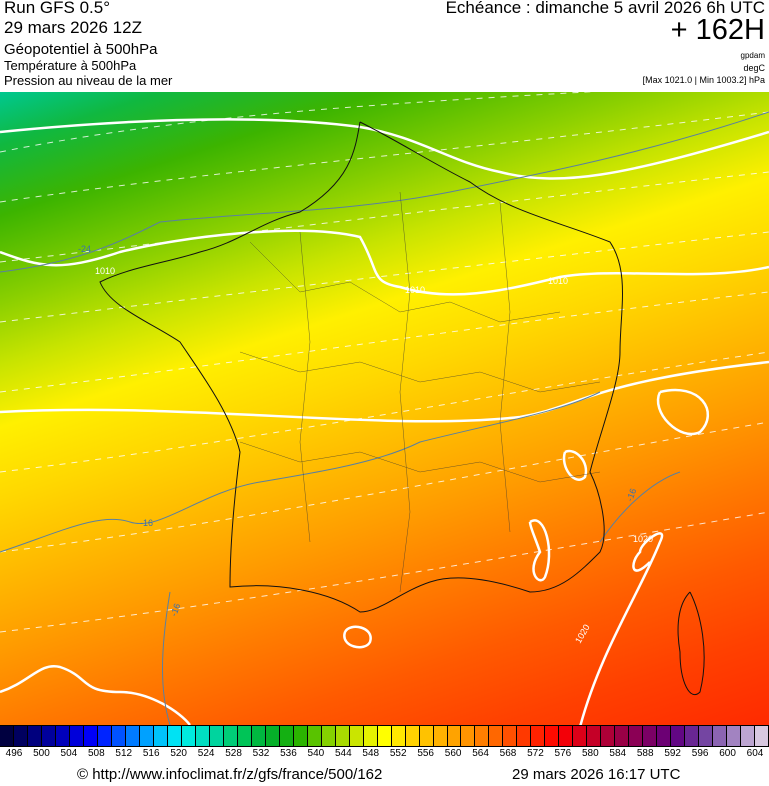 This screenshot has height=786, width=769. I want to click on color-scale-label: 580, so click(590, 753).